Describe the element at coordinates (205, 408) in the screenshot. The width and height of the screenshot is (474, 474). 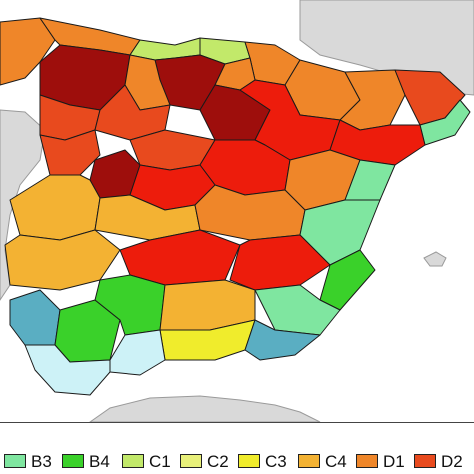
I see `morocco-land` at that location.